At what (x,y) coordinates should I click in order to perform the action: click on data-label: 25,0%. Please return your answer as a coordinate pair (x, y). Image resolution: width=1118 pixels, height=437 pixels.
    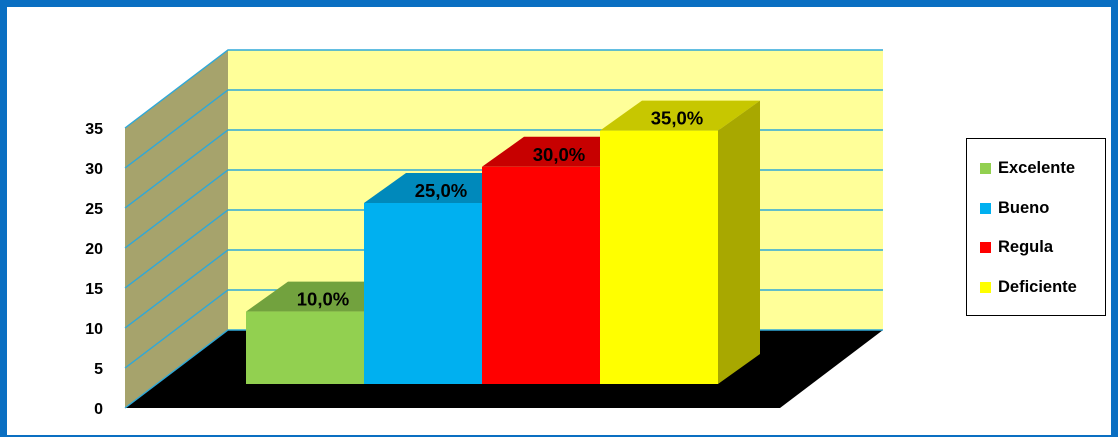
    Looking at the image, I should click on (441, 190).